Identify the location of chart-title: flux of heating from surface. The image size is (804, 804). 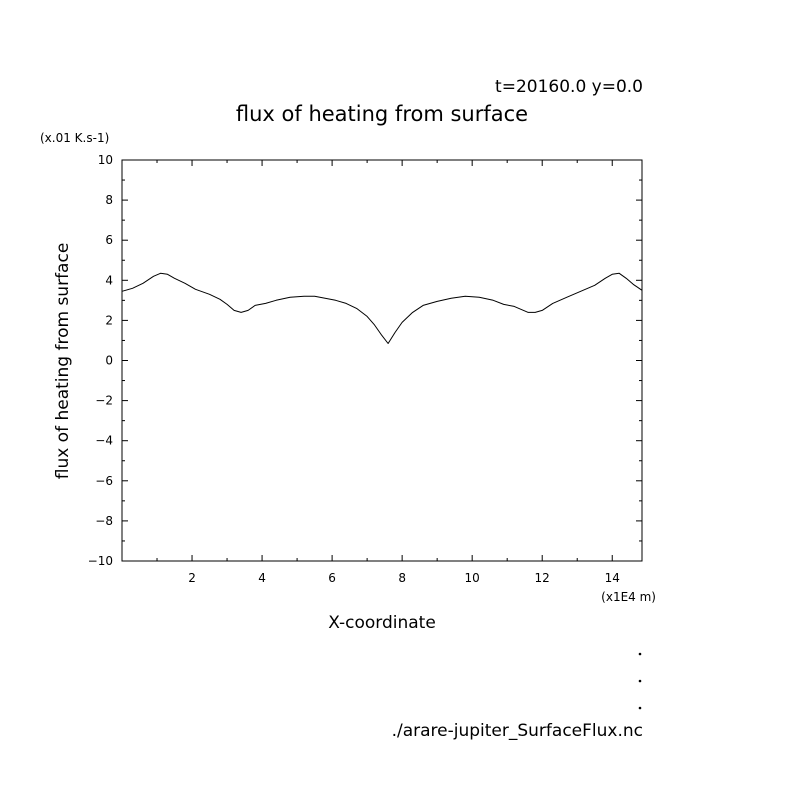
(382, 114).